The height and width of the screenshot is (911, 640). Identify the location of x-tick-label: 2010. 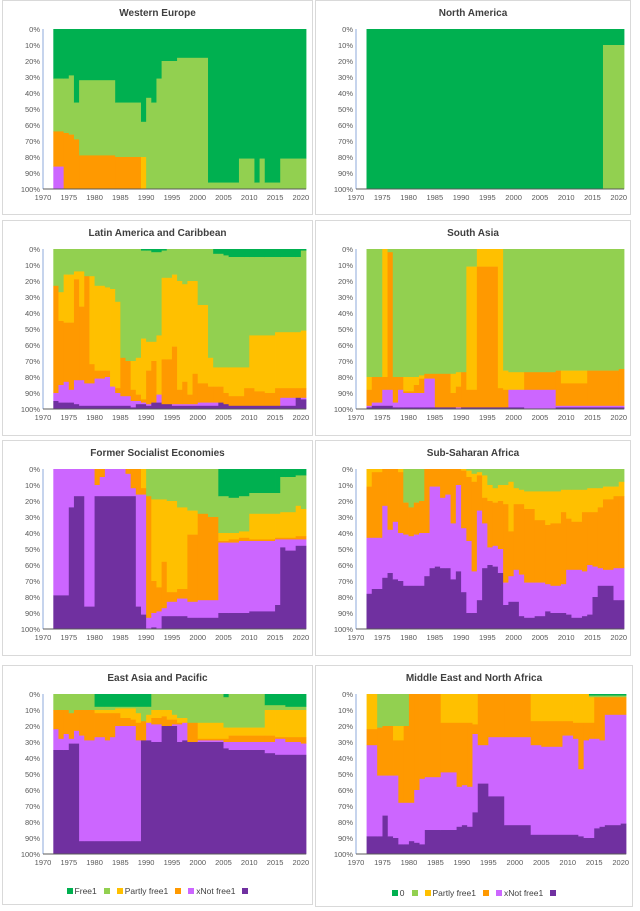
(249, 637).